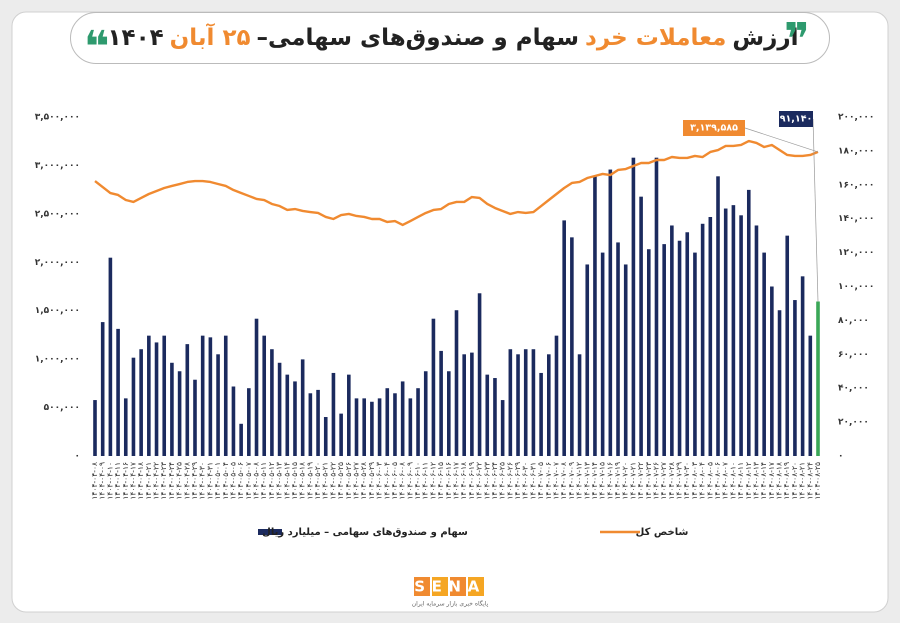 This screenshot has height=623, width=900. What do you see at coordinates (548, 481) in the screenshot?
I see `x-tick-label: ۱۴۰۴-۰۷-۰۶` at bounding box center [548, 481].